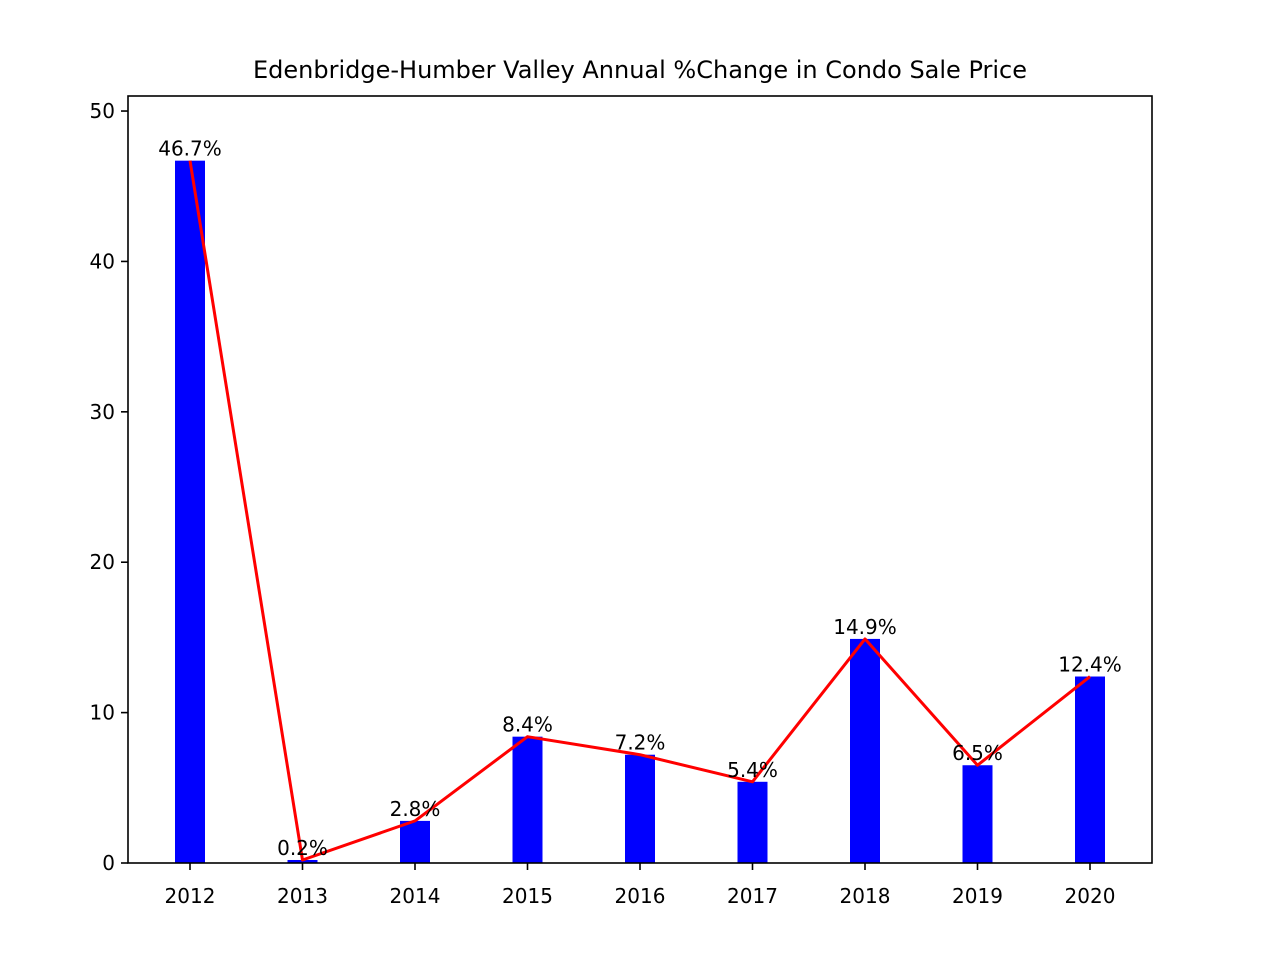  I want to click on data-label-2013: 0.2%, so click(302, 848).